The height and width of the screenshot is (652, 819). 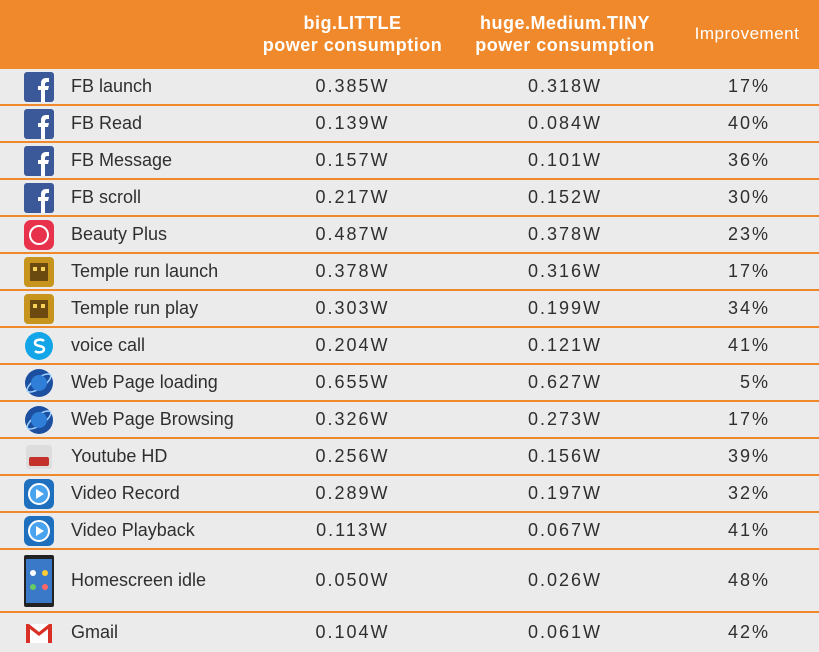 What do you see at coordinates (565, 308) in the screenshot?
I see `value-cell: 0.199W` at bounding box center [565, 308].